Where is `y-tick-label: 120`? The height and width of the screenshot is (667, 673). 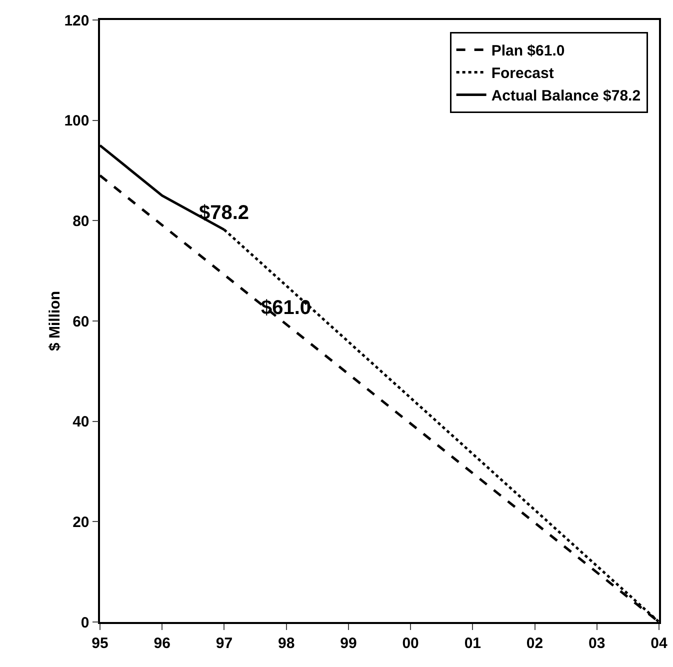
y-tick-label: 120 is located at coordinates (77, 21).